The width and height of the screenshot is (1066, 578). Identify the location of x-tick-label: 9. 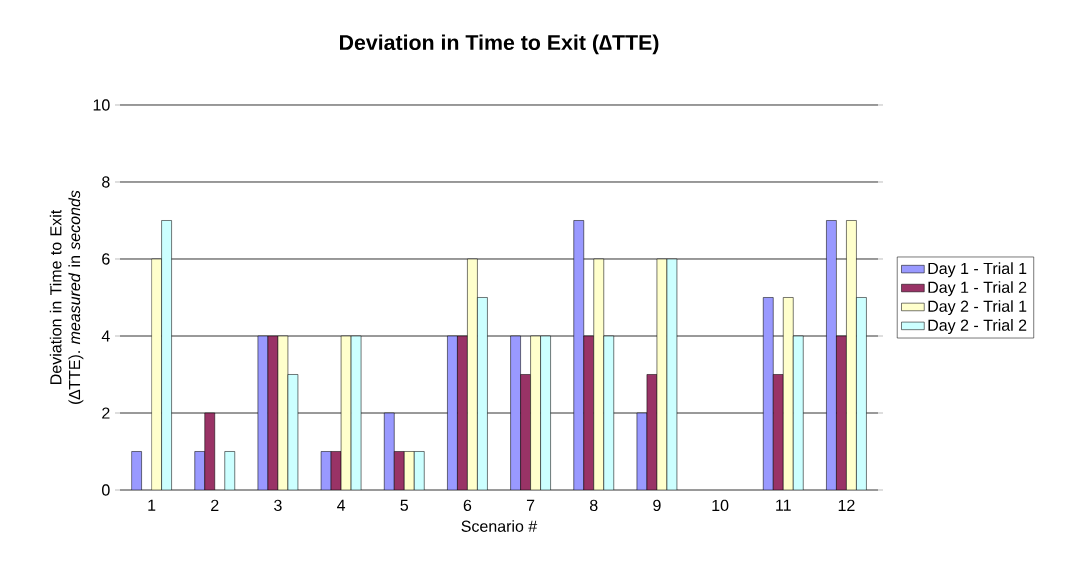
(657, 505).